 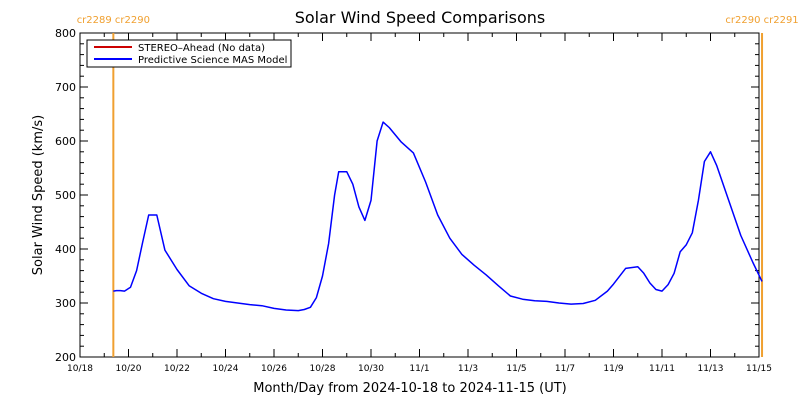 I want to click on x-tick-label: 10/18, so click(x=80, y=369).